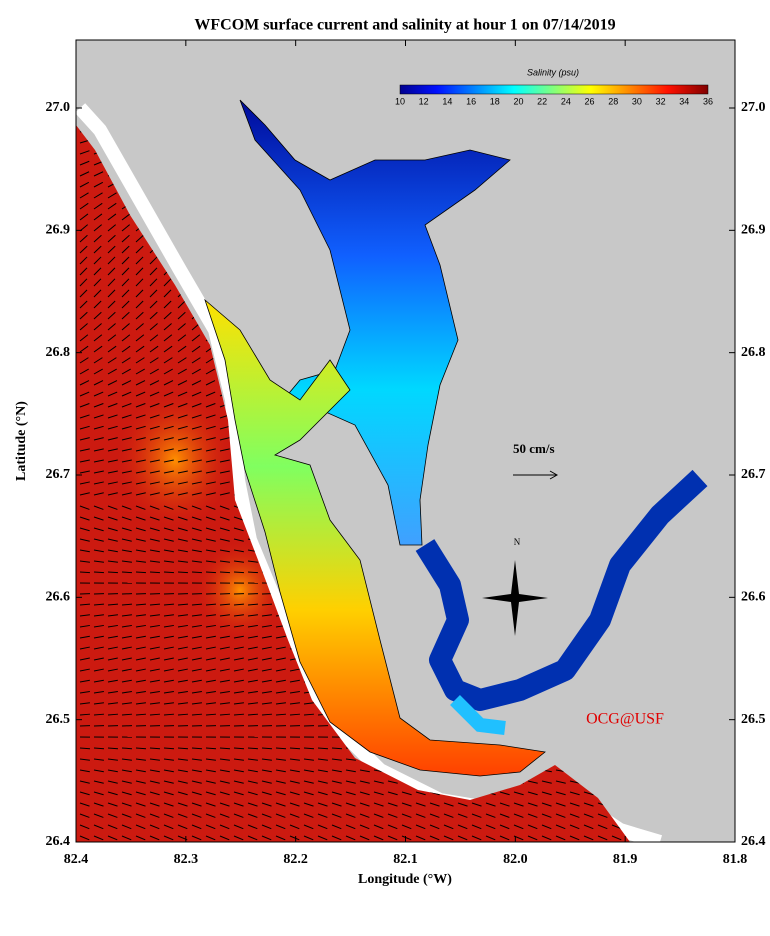 This screenshot has width=770, height=936. What do you see at coordinates (186, 859) in the screenshot?
I see `x-tick-label: 82.3` at bounding box center [186, 859].